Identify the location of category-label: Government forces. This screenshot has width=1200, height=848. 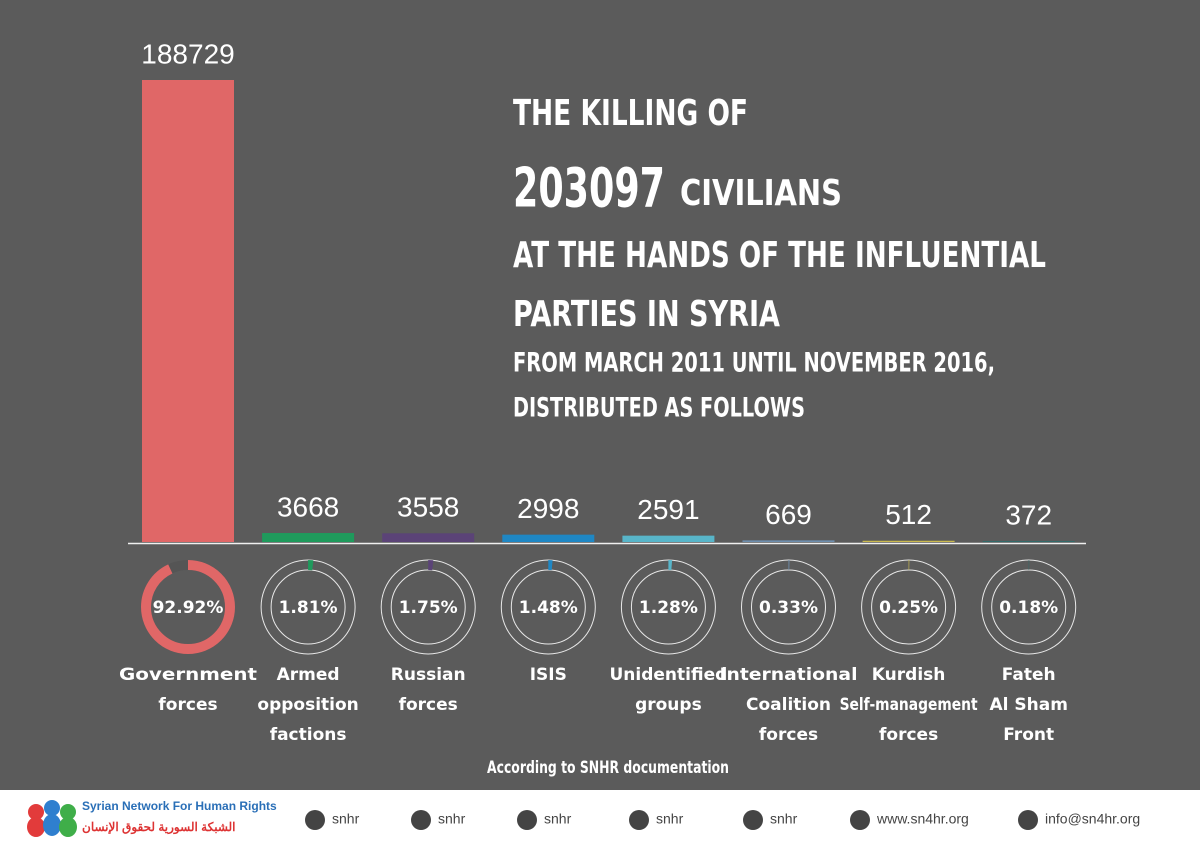
(188, 690).